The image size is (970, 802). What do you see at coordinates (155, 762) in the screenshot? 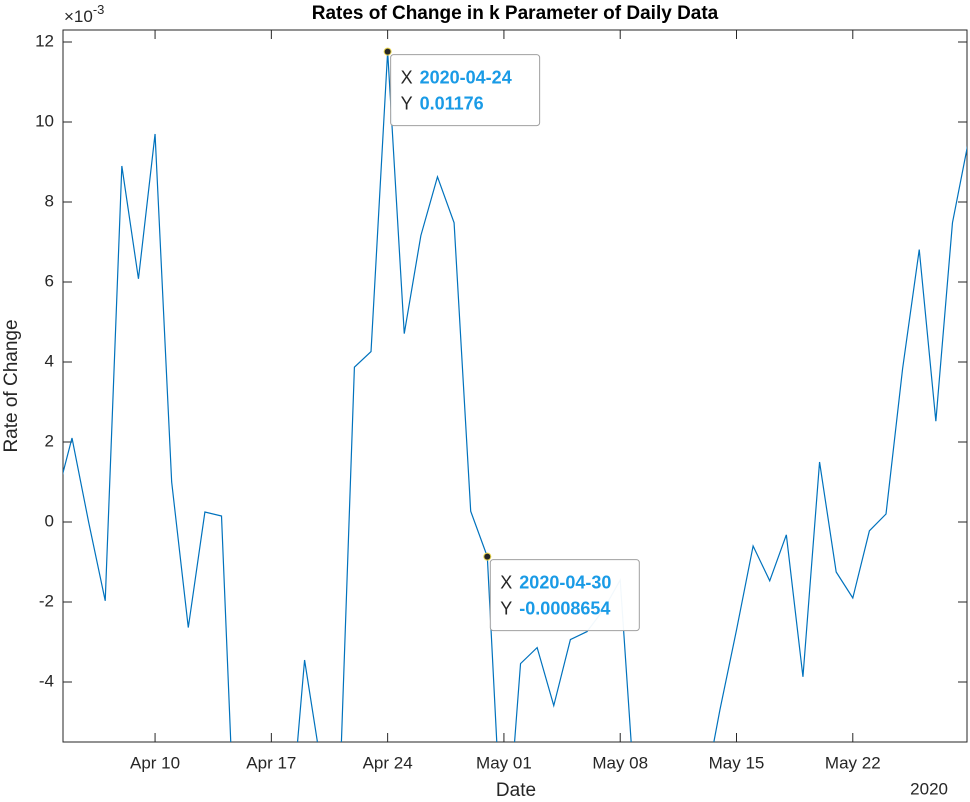
I see `x-tick-label: Apr 10` at bounding box center [155, 762].